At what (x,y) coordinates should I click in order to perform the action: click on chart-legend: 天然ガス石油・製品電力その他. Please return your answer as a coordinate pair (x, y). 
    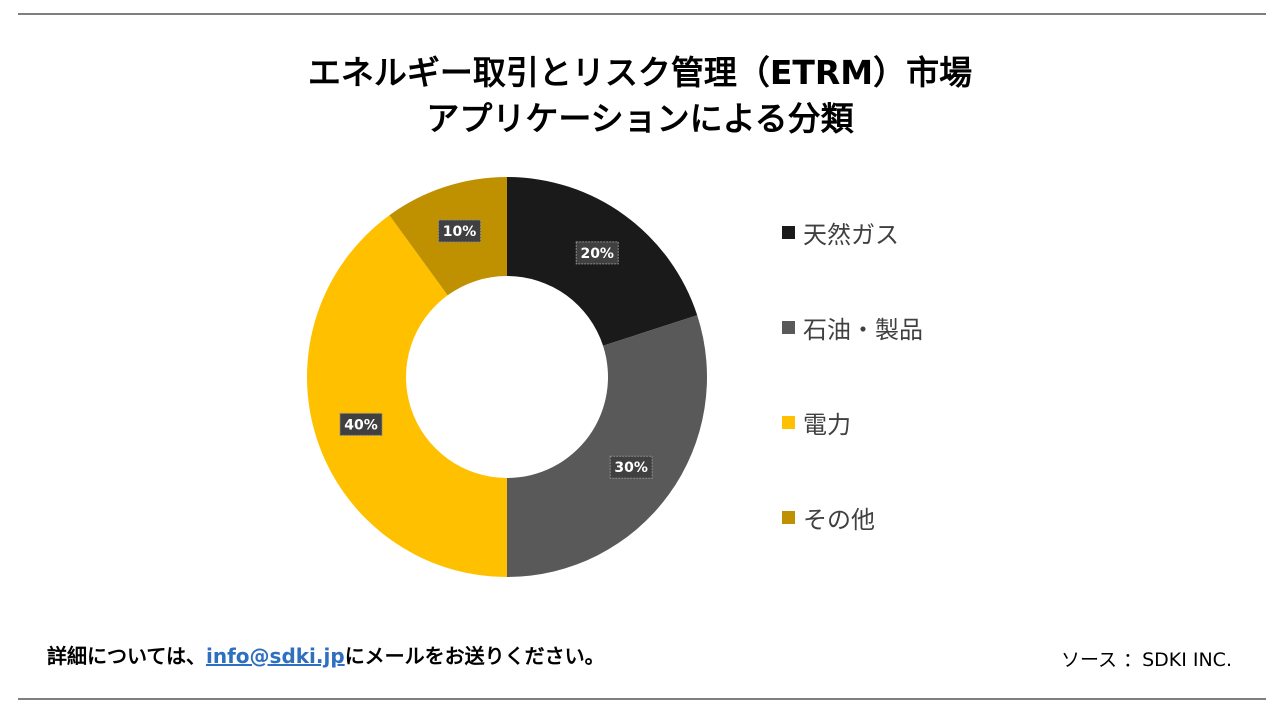
    Looking at the image, I should click on (852, 402).